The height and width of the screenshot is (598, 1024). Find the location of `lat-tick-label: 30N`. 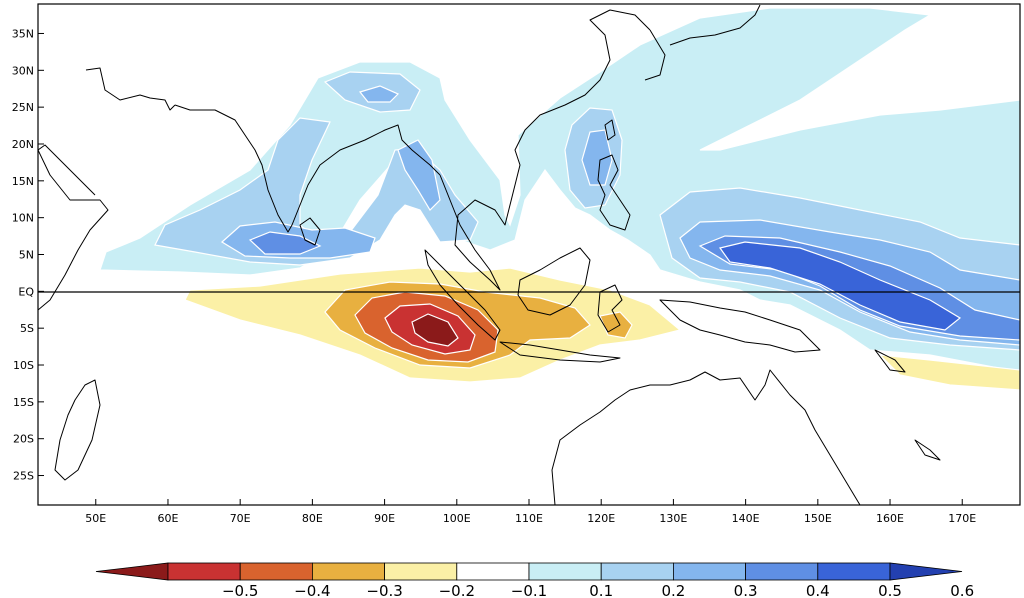

lat-tick-label: 30N is located at coordinates (23, 70).